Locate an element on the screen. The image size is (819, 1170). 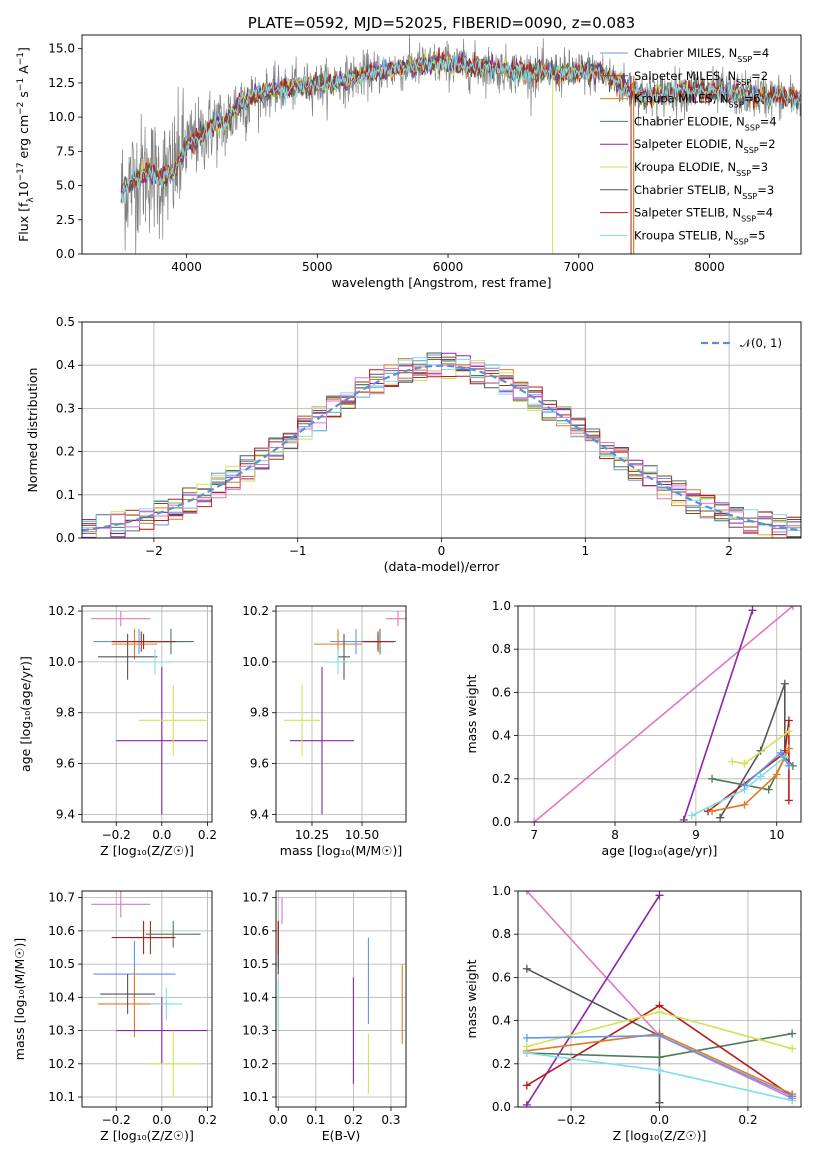
legend-entry: Chabrier STELIB, NSSP=3 is located at coordinates (704, 192).